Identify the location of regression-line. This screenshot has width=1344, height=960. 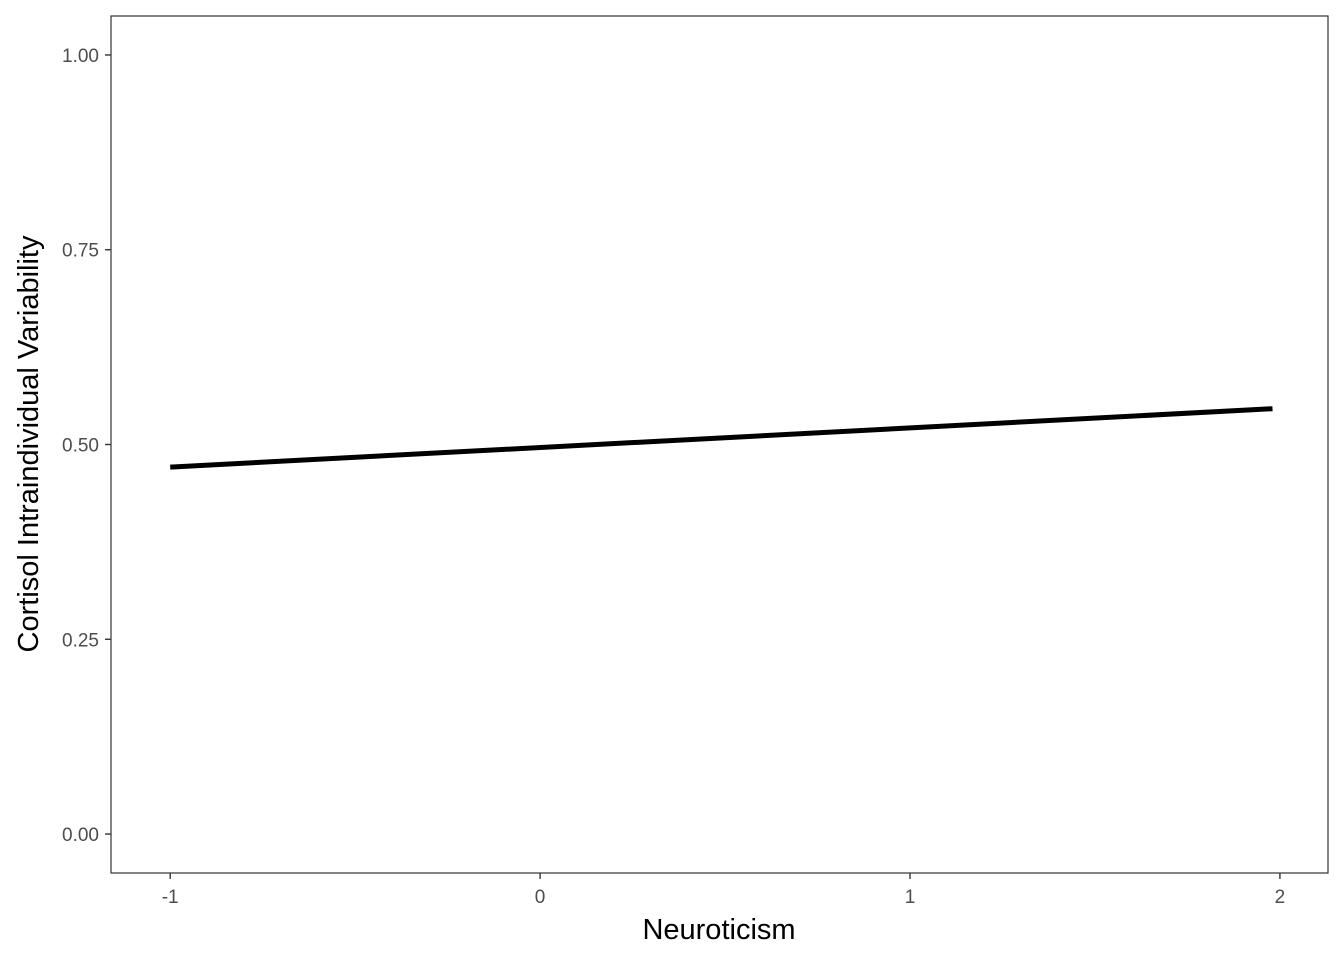
(721, 438).